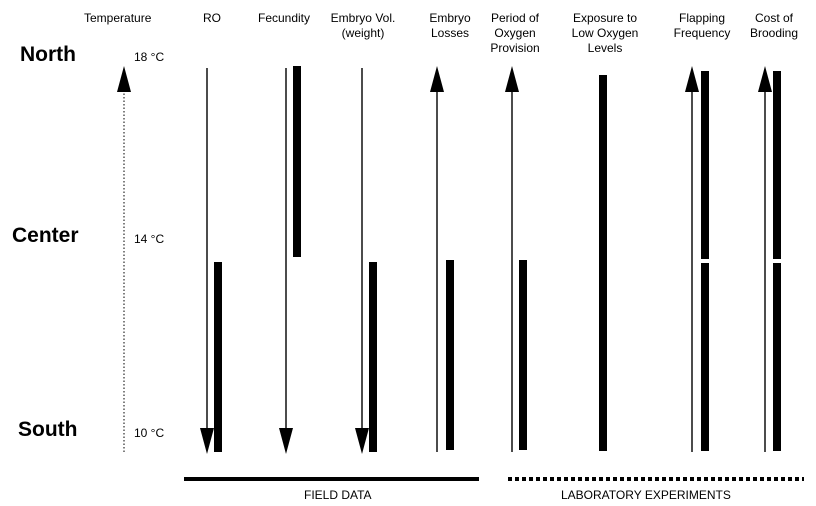 This screenshot has height=506, width=816. Describe the element at coordinates (212, 18) in the screenshot. I see `column-header-ro: RO` at that location.